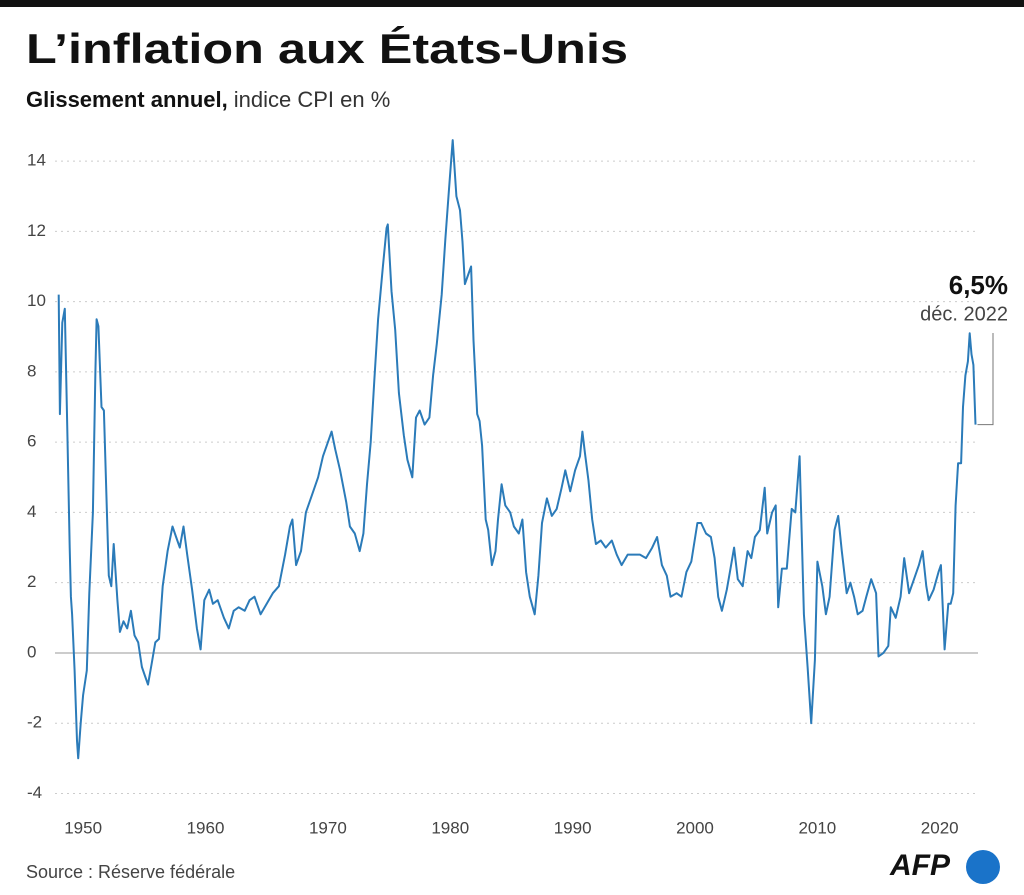  Describe the element at coordinates (920, 865) in the screenshot. I see `logo-text: AFP` at that location.